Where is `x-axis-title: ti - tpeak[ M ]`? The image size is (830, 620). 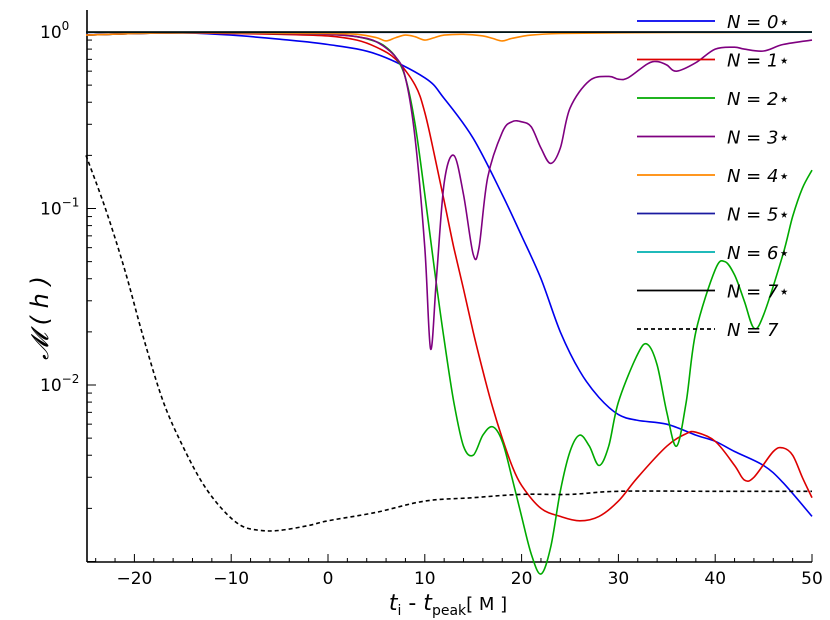 x-axis-title: ti - tpeak[ M ] is located at coordinates (448, 605).